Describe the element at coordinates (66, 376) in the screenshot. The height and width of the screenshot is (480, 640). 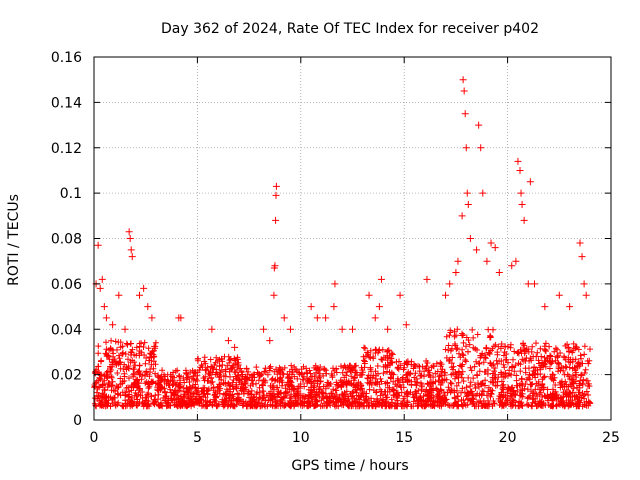
I see `y-tick-label: 0.02` at that location.